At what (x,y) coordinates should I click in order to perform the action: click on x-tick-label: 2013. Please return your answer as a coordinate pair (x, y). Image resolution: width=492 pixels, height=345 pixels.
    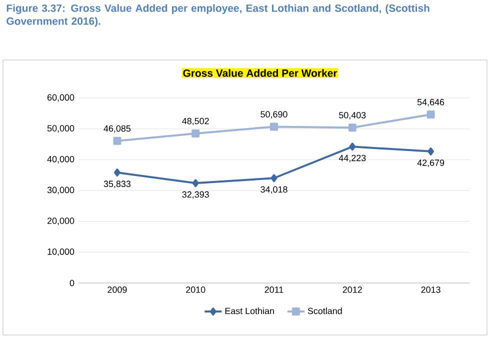
    Looking at the image, I should click on (430, 289).